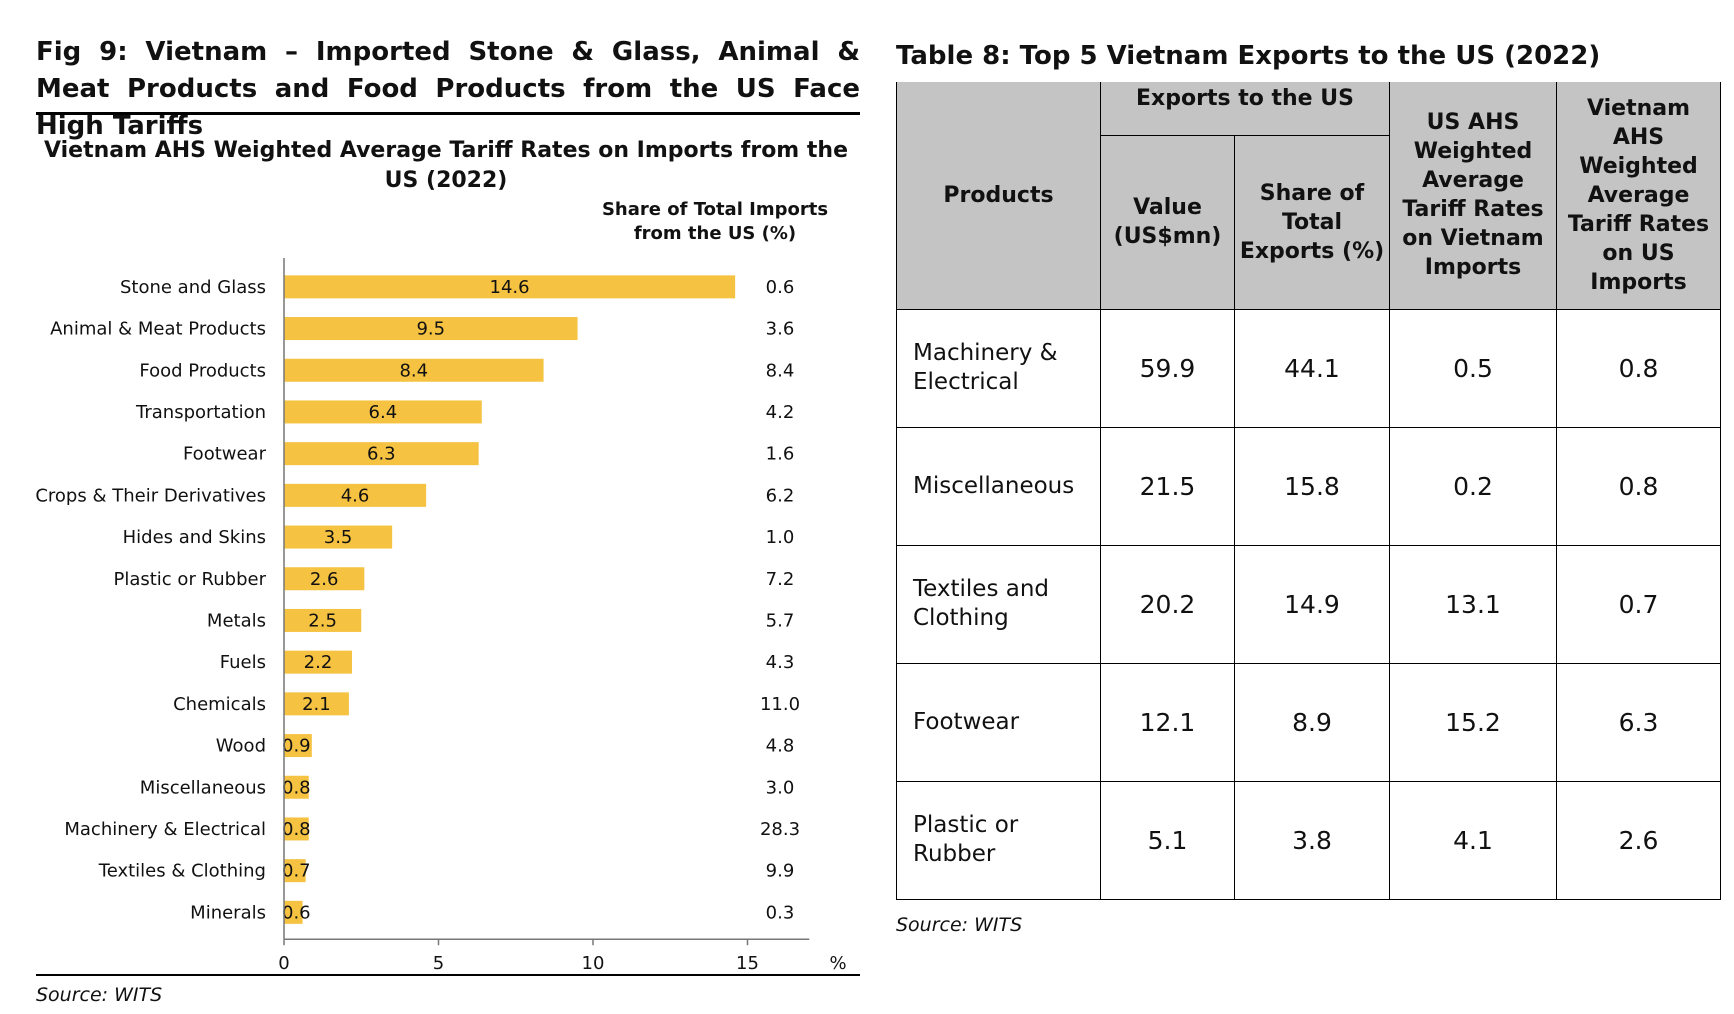  What do you see at coordinates (1312, 486) in the screenshot?
I see `row-share: 15.8` at bounding box center [1312, 486].